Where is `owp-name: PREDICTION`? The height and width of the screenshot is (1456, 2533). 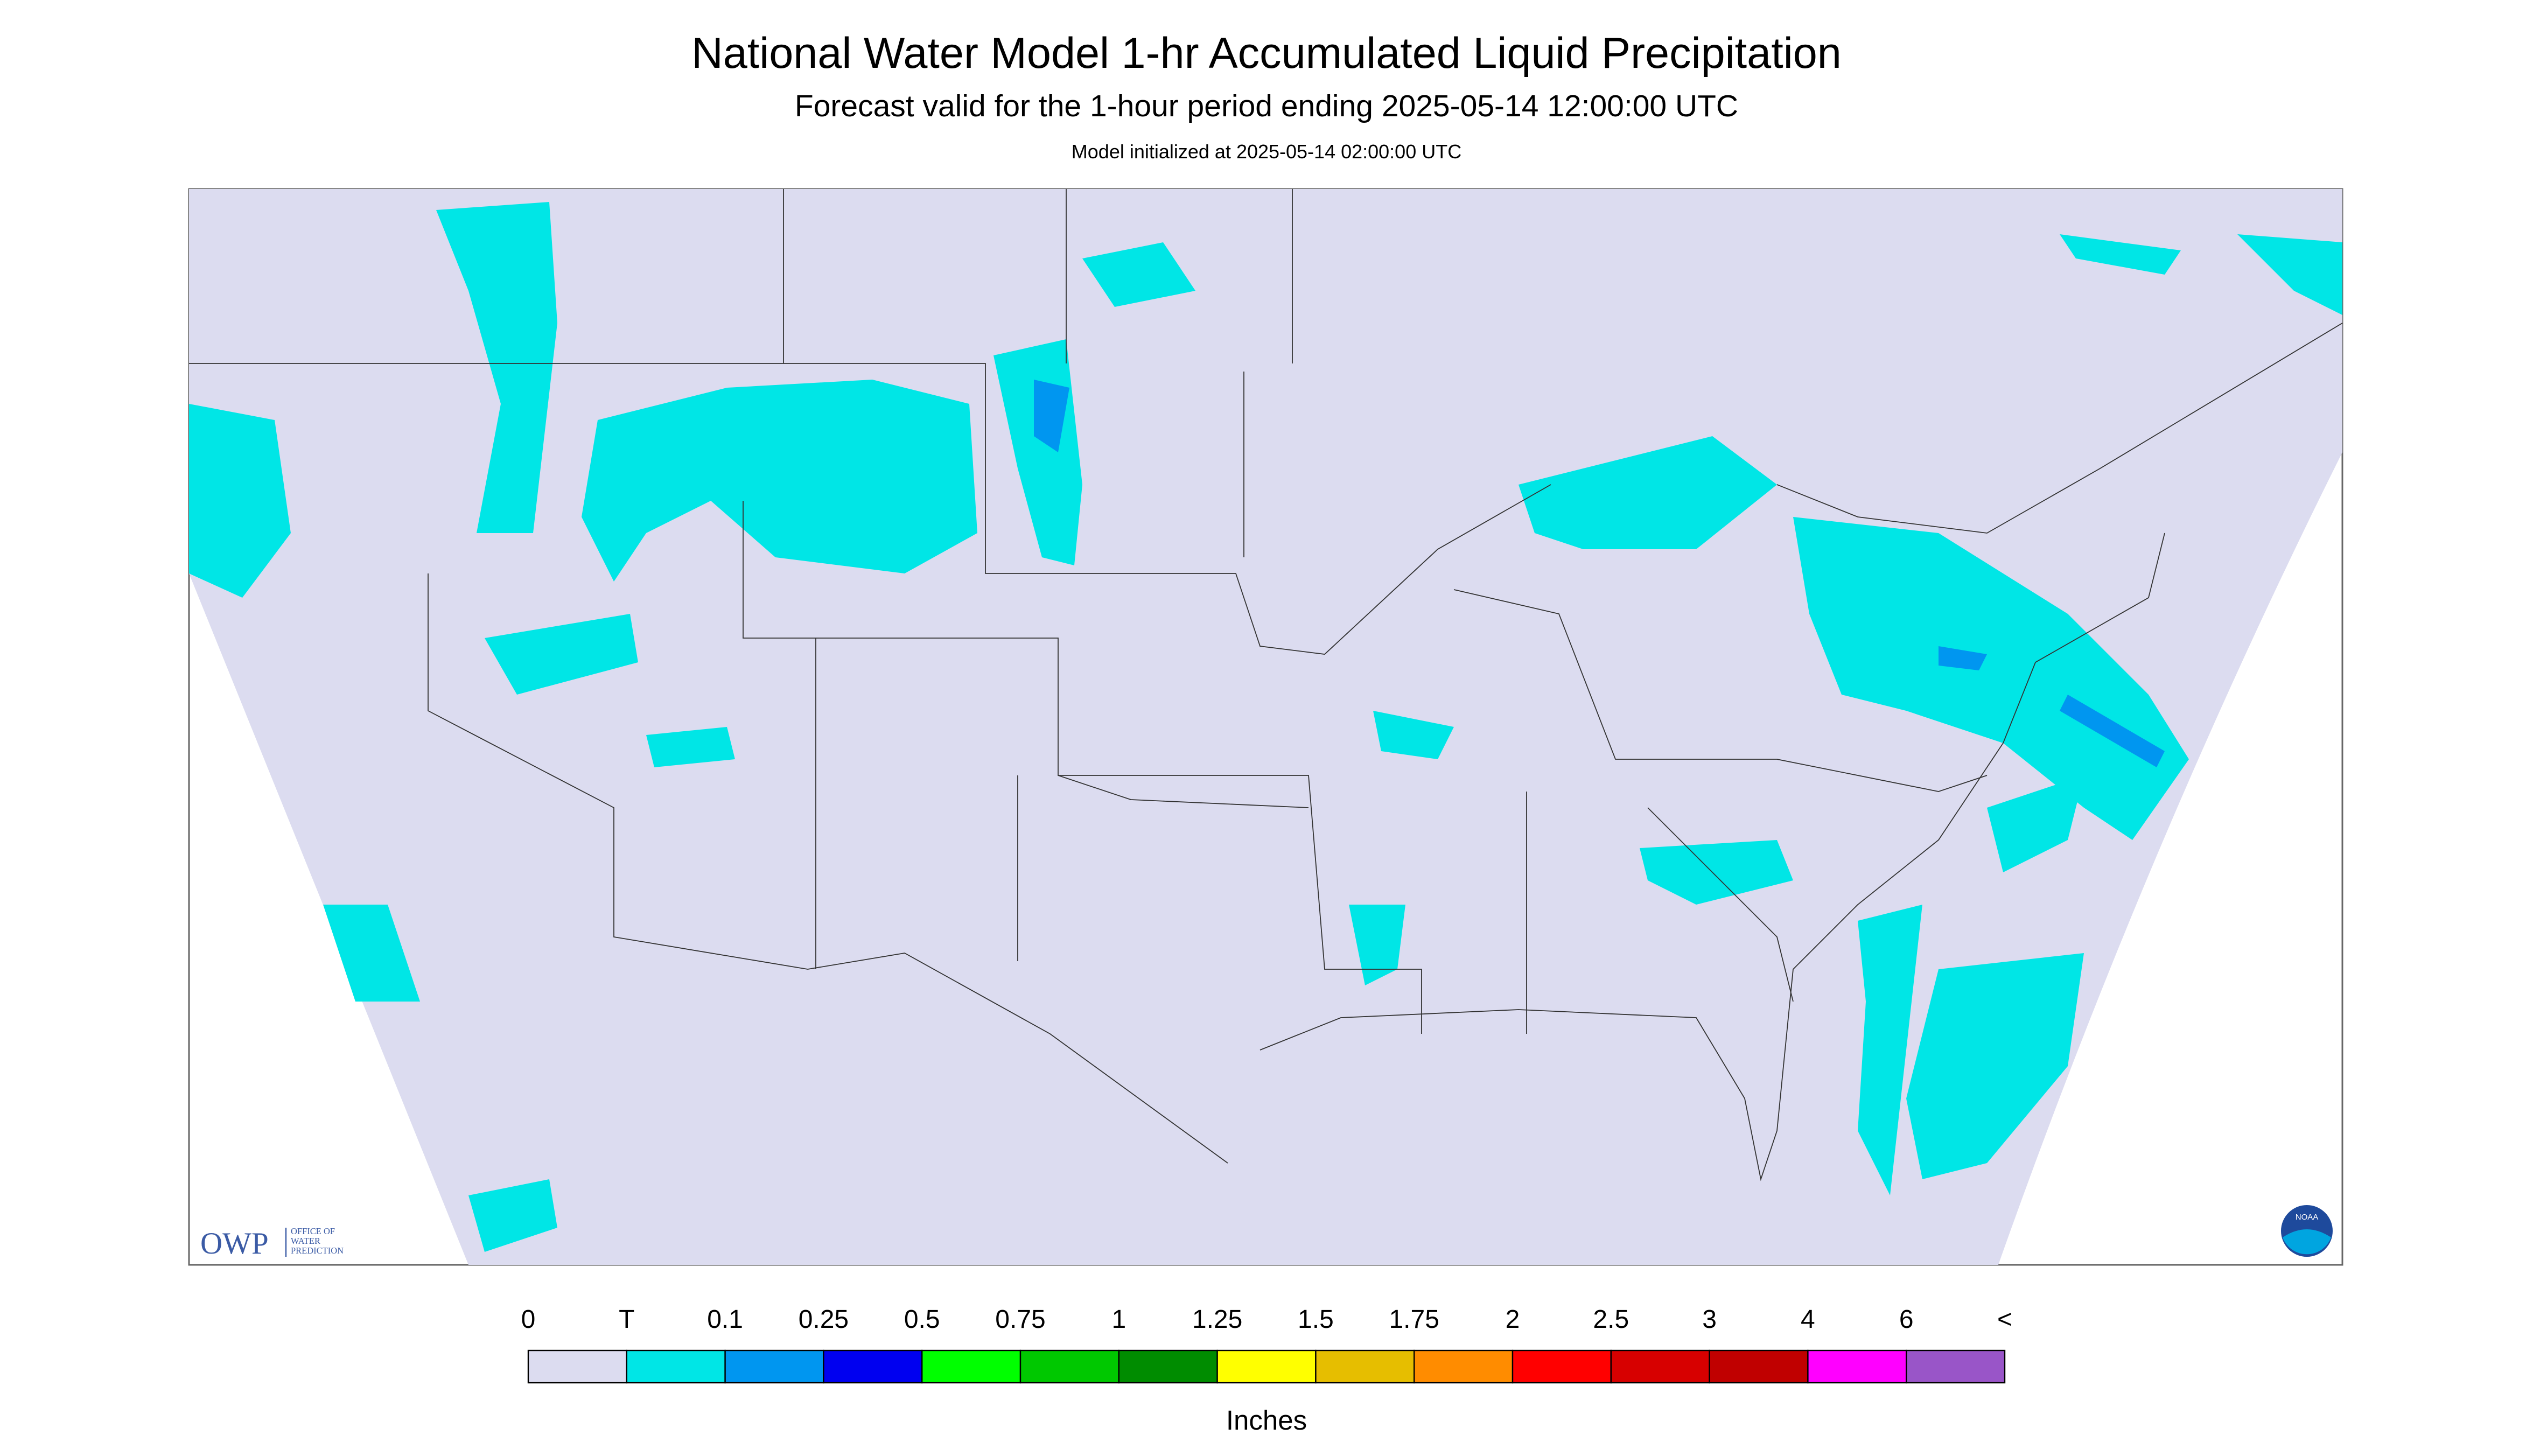
owp-name: PREDICTION is located at coordinates (317, 1250).